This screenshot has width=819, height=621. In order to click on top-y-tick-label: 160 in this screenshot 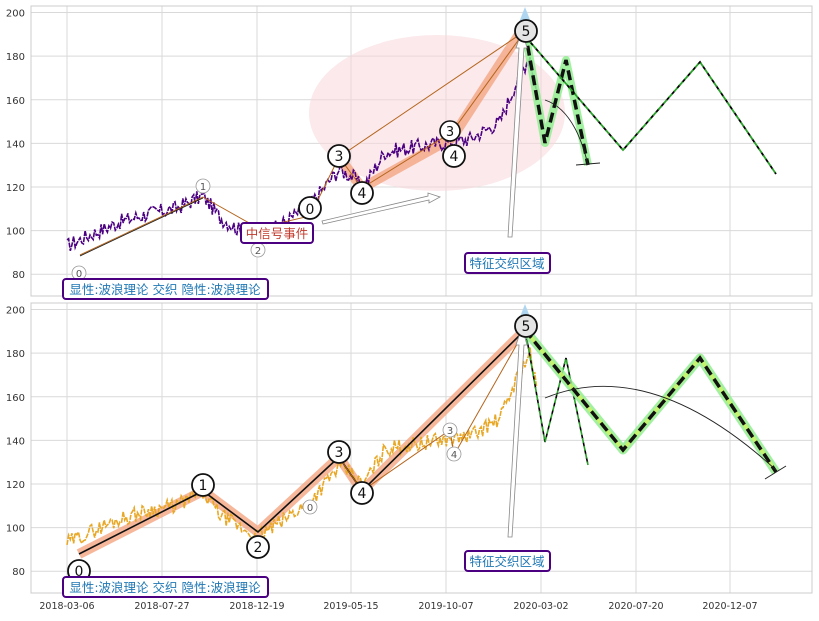, I will do `click(15, 101)`.